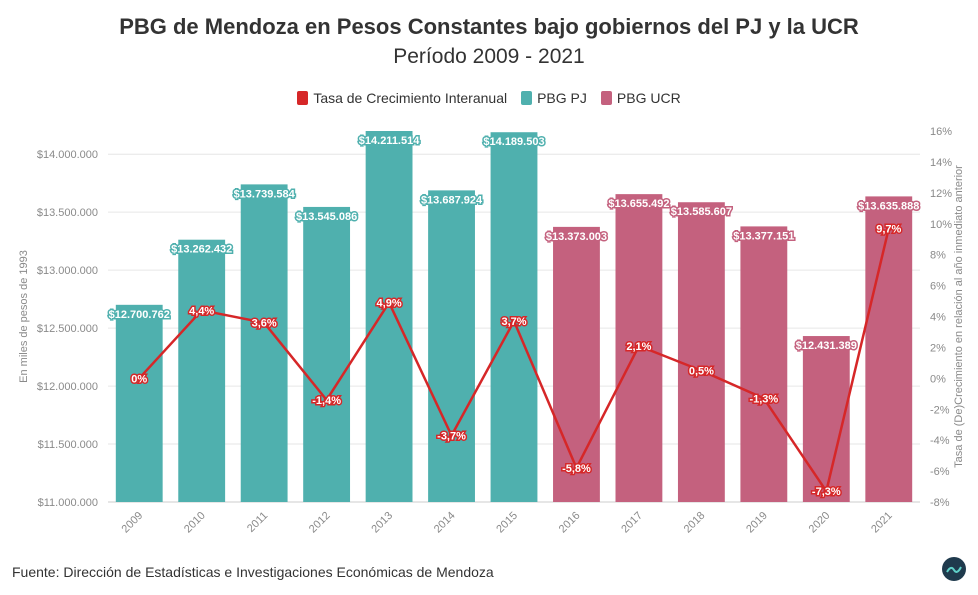 Image resolution: width=978 pixels, height=595 pixels. Describe the element at coordinates (940, 503) in the screenshot. I see `y-right-tick-label: -8%` at that location.